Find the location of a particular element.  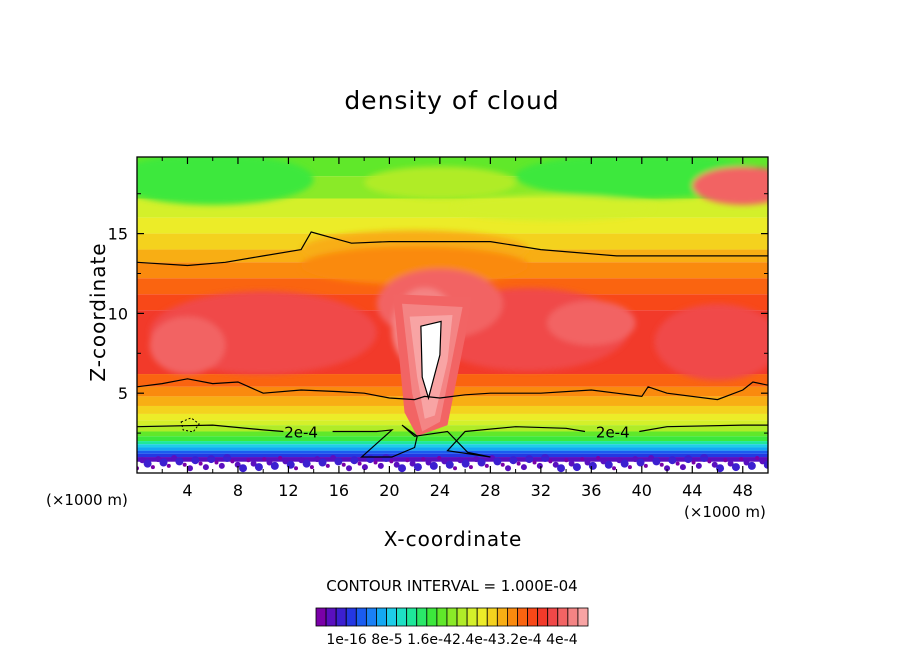

x-tick-label: 12 is located at coordinates (288, 490).